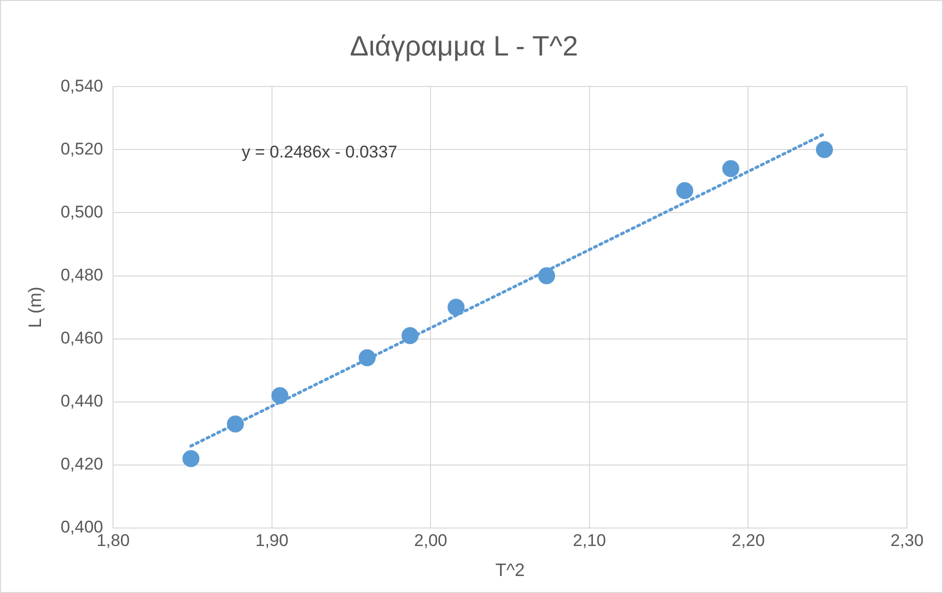  Describe the element at coordinates (589, 540) in the screenshot. I see `x-tick-label: 2,10` at that location.